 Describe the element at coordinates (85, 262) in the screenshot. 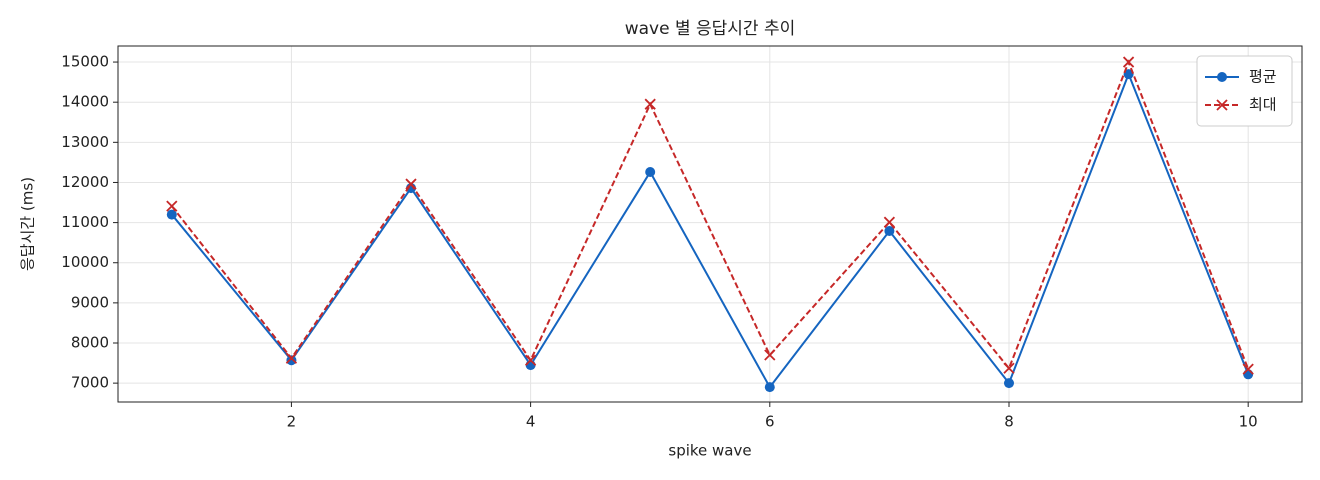

I see `y-tick-label: 10000` at that location.